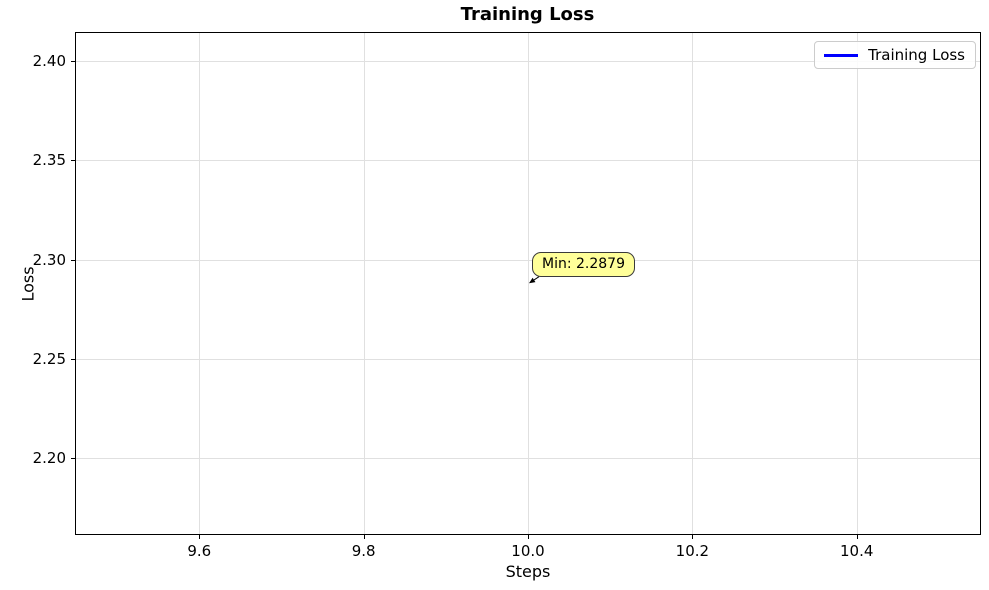 This screenshot has height=590, width=989. What do you see at coordinates (857, 551) in the screenshot?
I see `x-tick-label: 10.4` at bounding box center [857, 551].